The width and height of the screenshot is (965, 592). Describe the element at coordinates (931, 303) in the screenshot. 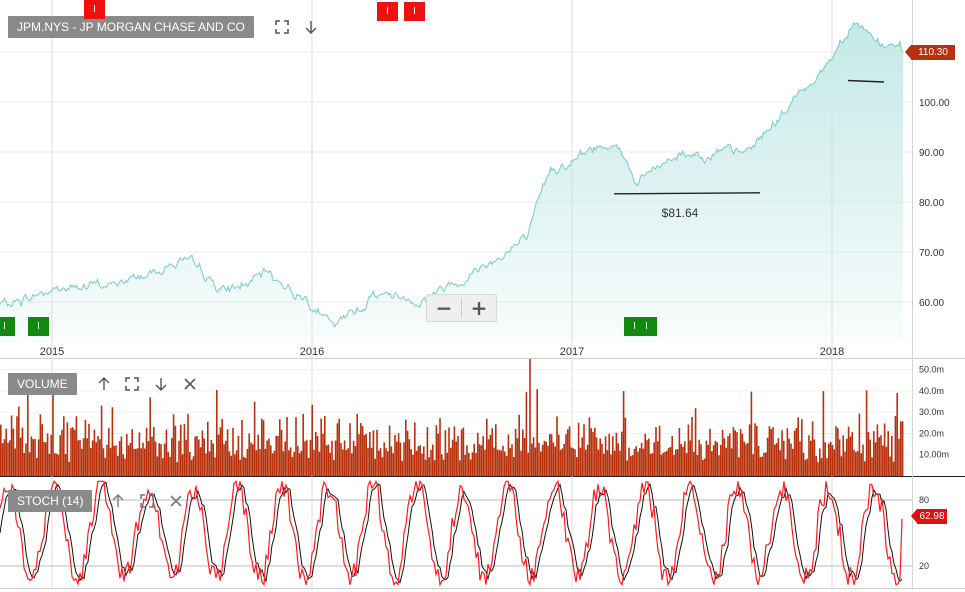

I see `price-tick-label: 60.00` at that location.